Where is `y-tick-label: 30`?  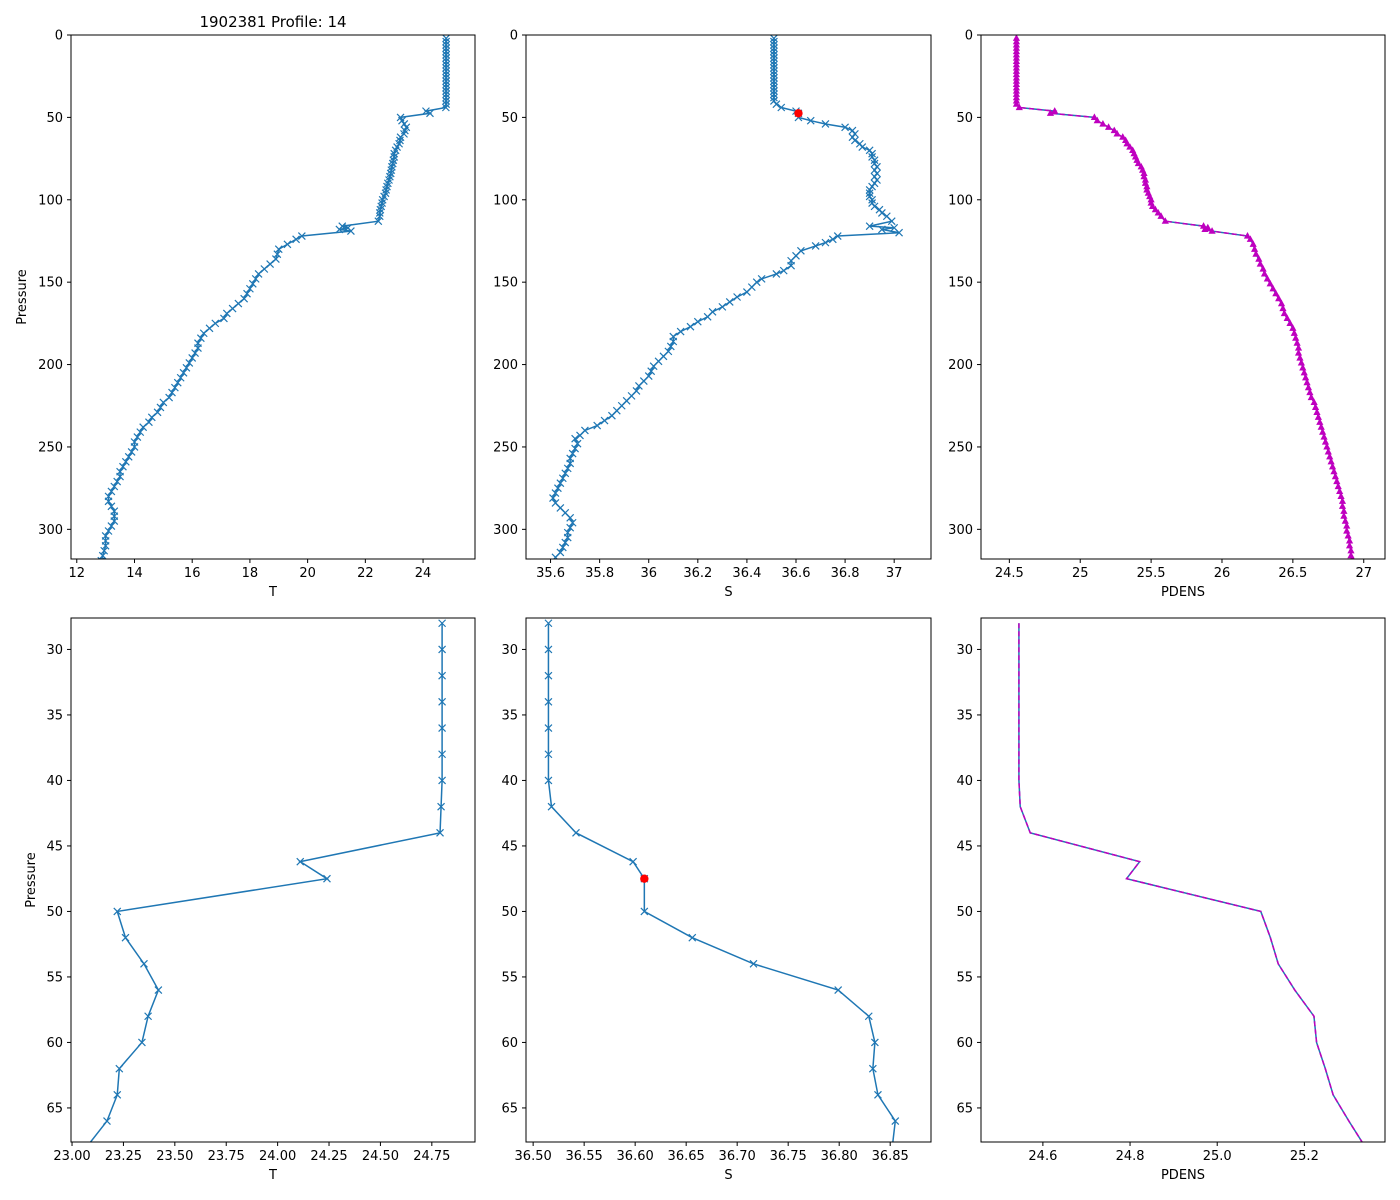 y-tick-label: 30 is located at coordinates (54, 650).